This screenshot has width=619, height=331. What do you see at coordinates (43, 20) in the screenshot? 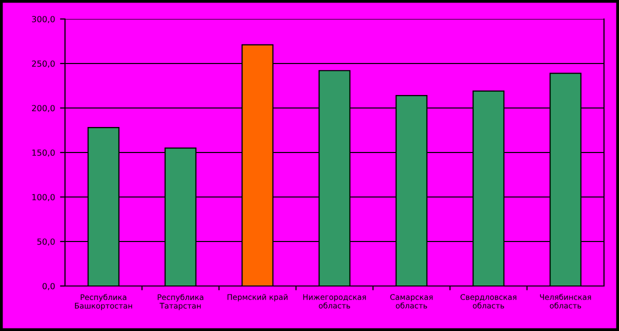
I see `y-tick-label: 300,0` at bounding box center [43, 20].